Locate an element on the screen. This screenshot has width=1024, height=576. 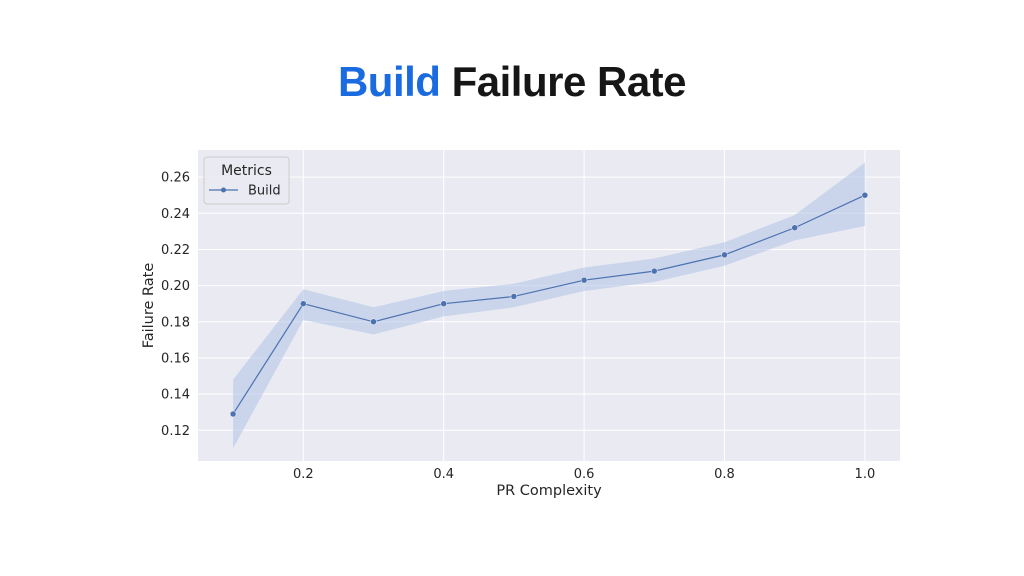
legend-swatch-marker is located at coordinates (223, 190).